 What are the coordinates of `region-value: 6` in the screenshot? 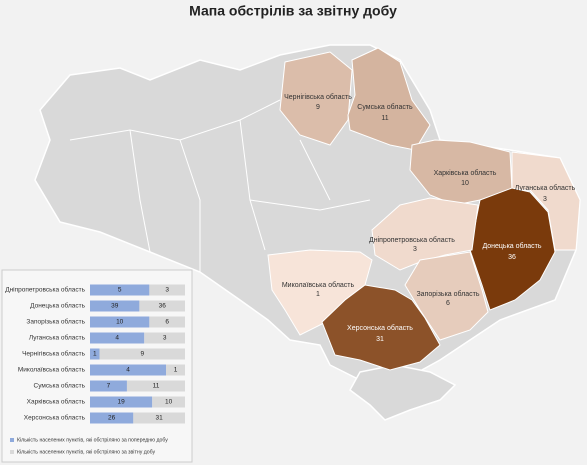 It's located at (448, 303).